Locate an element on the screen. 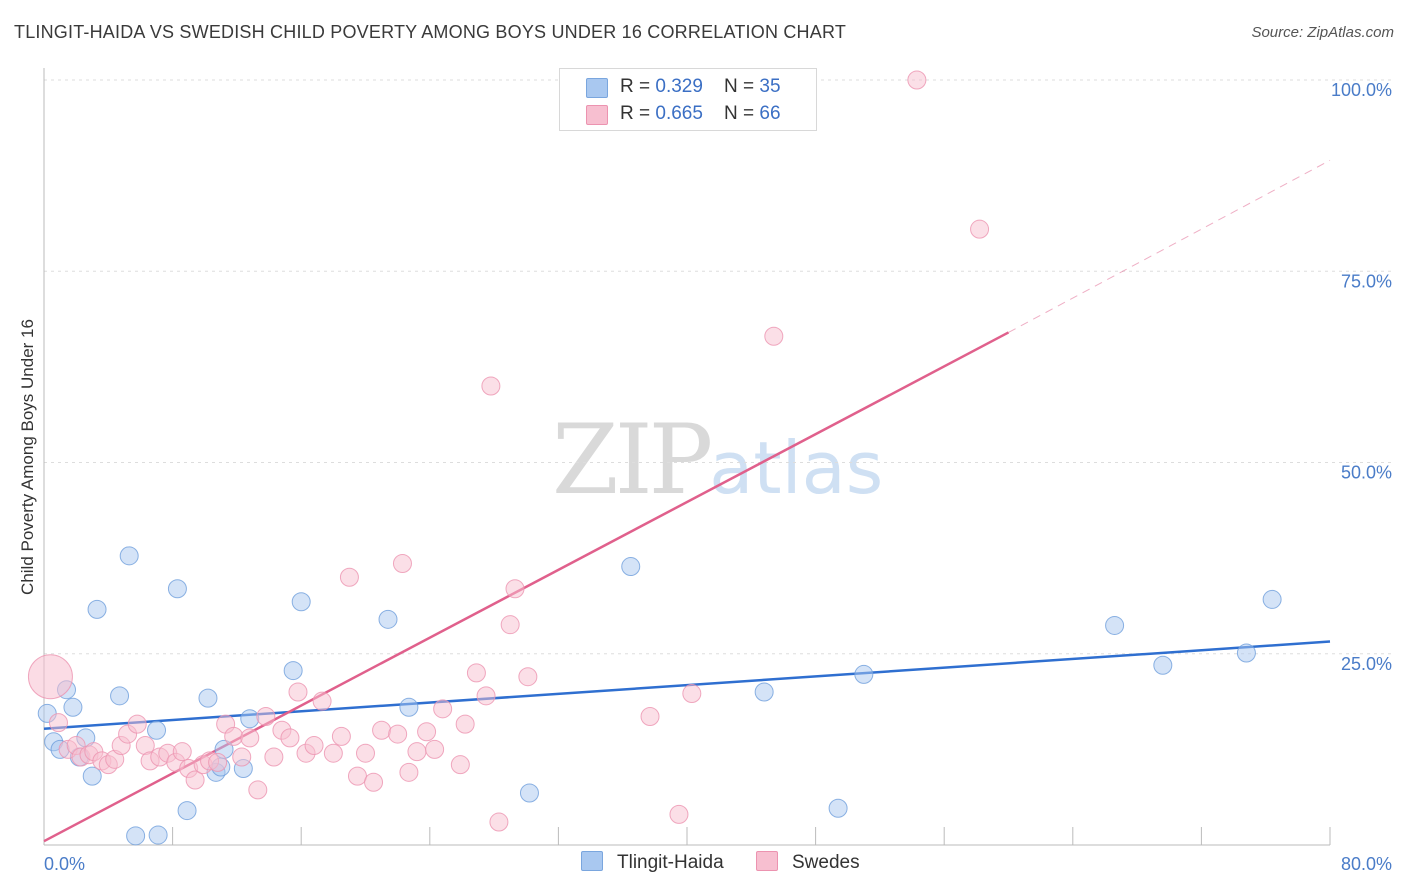 The height and width of the screenshot is (892, 1406). legend-text: R = 0.329 N = 35 is located at coordinates (700, 87).